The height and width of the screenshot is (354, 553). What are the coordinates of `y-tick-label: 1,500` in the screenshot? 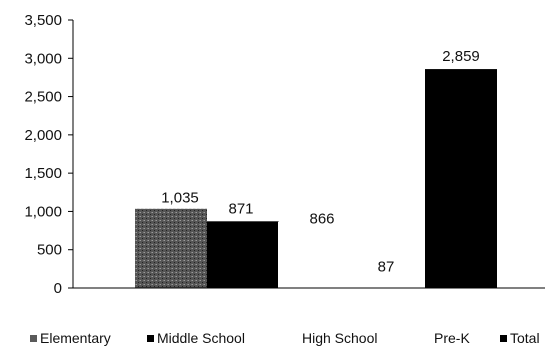 It's located at (43, 173).